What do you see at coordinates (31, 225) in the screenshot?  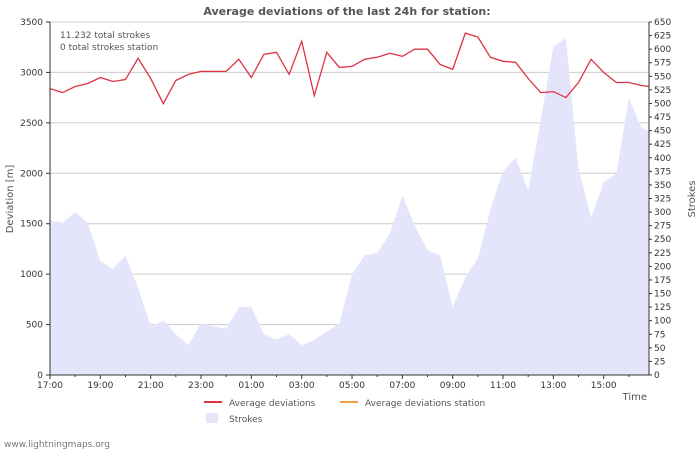 I see `y-left-tick-label: 1500` at bounding box center [31, 225].